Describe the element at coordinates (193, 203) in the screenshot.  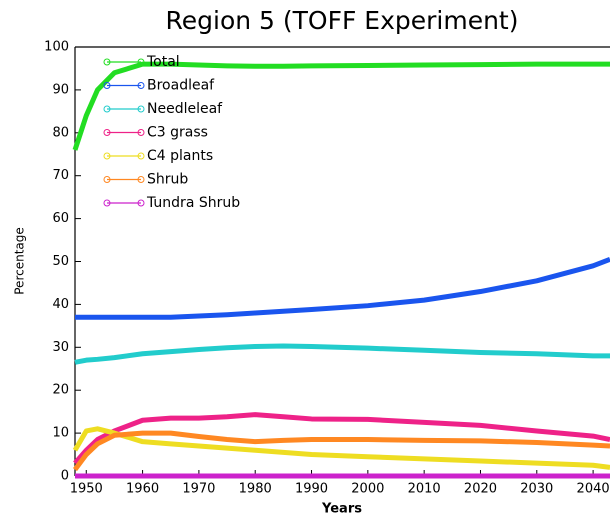
I see `legend-label: Tundra Shrub` at that location.